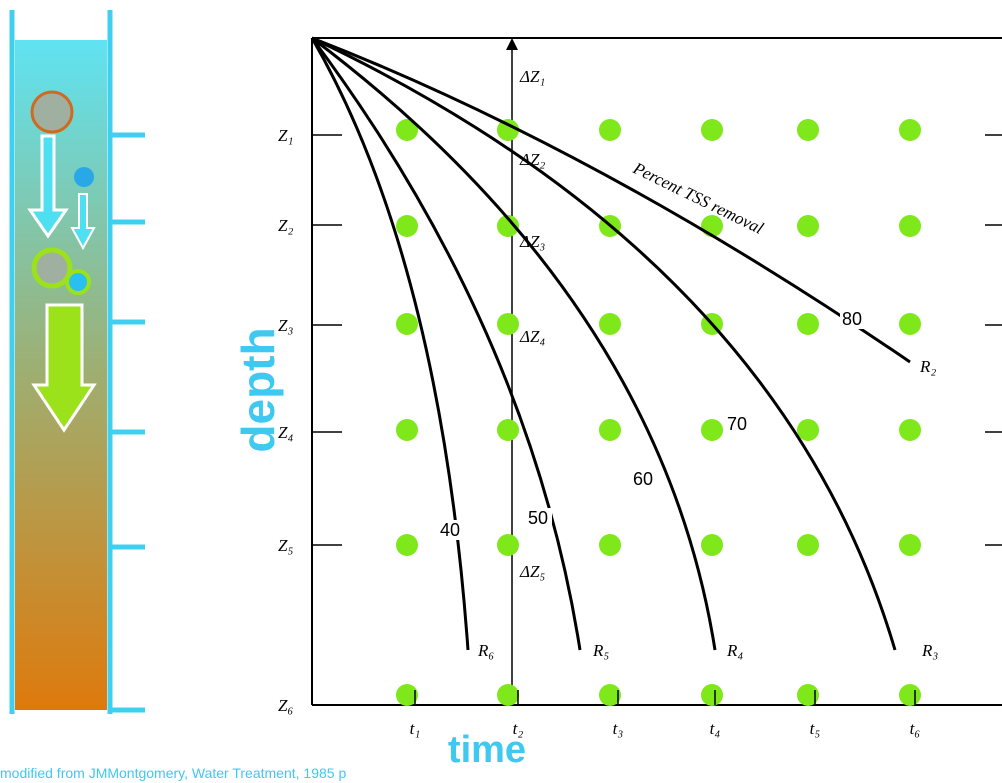 The height and width of the screenshot is (783, 1002). What do you see at coordinates (518, 728) in the screenshot?
I see `time-label: t₂` at bounding box center [518, 728].